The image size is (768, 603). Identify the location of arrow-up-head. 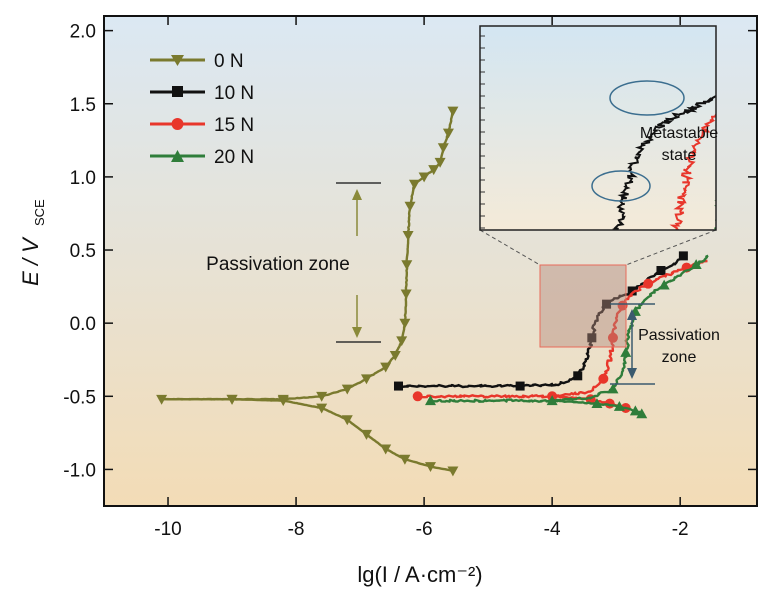
(357, 194).